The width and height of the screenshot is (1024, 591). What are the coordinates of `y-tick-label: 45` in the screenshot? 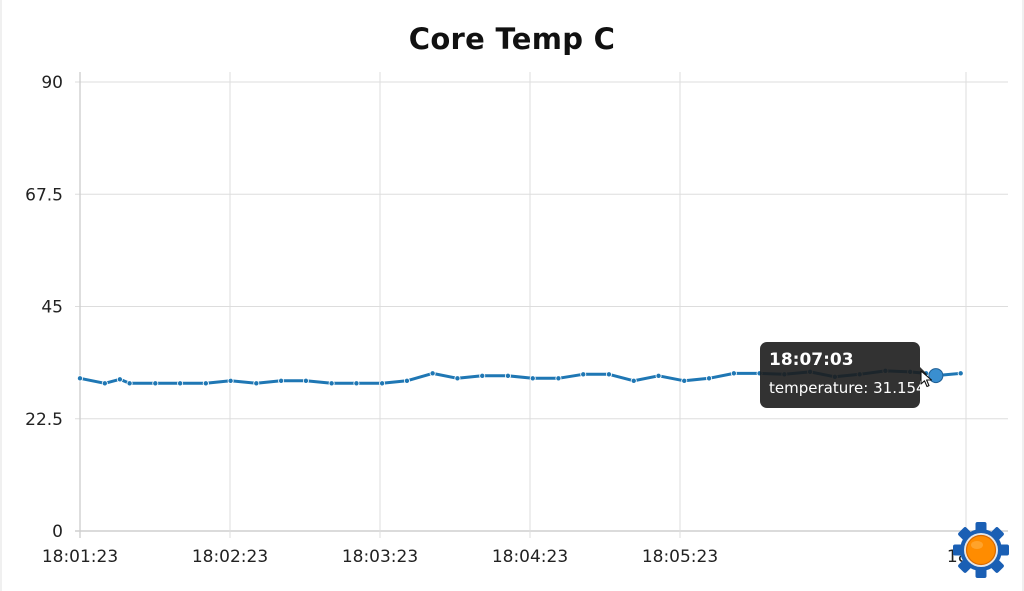 It's located at (52, 308).